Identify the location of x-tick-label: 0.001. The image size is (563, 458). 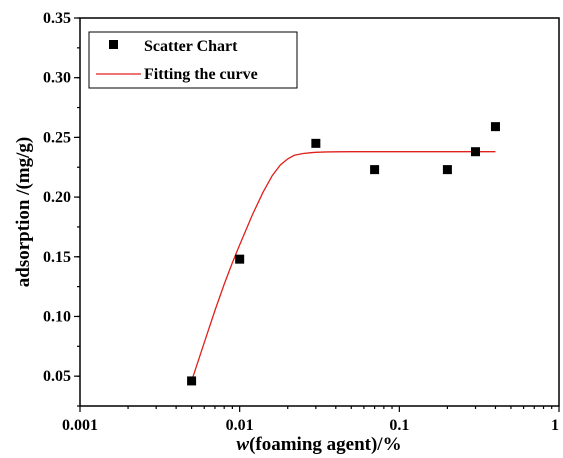
(80, 425).